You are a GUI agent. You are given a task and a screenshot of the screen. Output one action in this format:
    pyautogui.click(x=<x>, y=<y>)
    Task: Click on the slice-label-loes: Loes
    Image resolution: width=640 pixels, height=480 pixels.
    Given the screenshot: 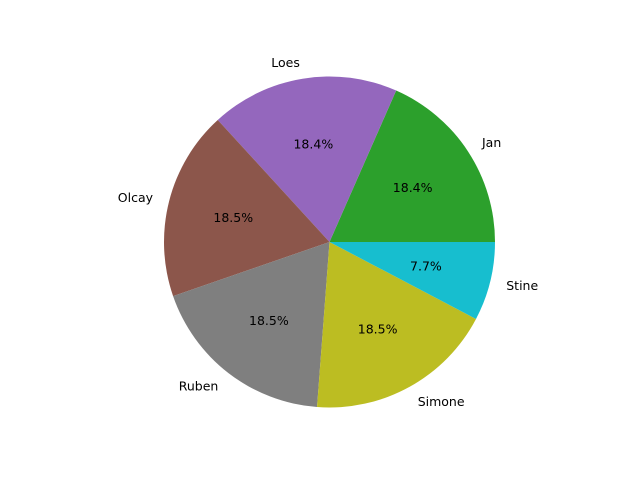 What is the action you would take?
    pyautogui.click(x=285, y=62)
    